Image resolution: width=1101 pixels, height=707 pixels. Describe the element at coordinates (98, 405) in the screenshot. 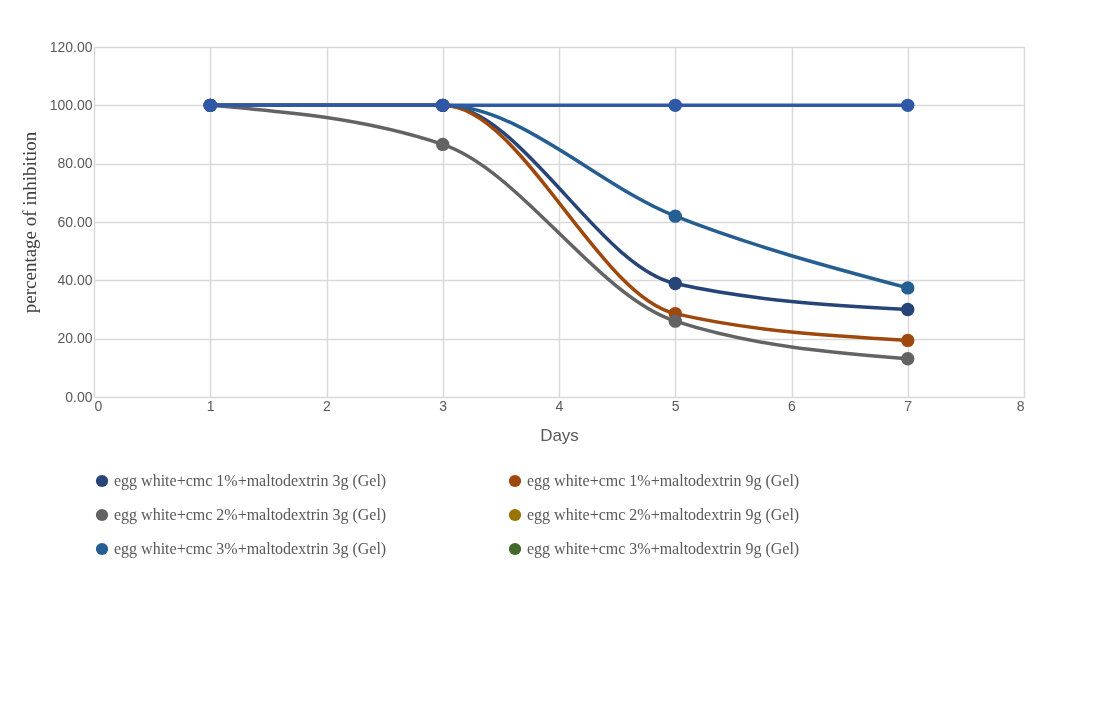

I see `x-tick-label: 0` at that location.